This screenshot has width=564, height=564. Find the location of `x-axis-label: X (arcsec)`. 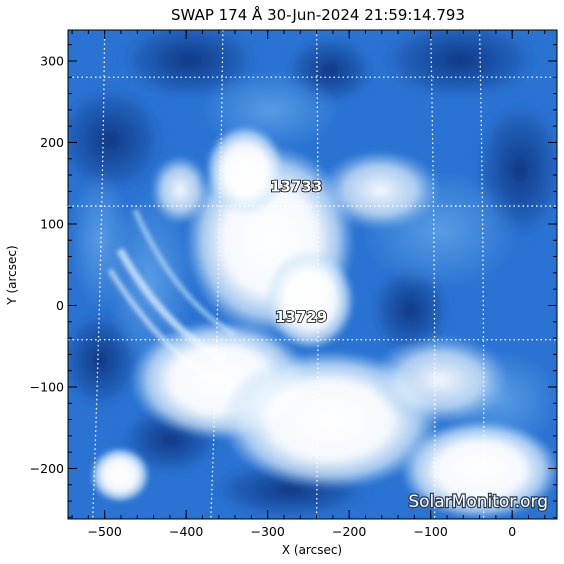

x-axis-label: X (arcsec) is located at coordinates (312, 550).